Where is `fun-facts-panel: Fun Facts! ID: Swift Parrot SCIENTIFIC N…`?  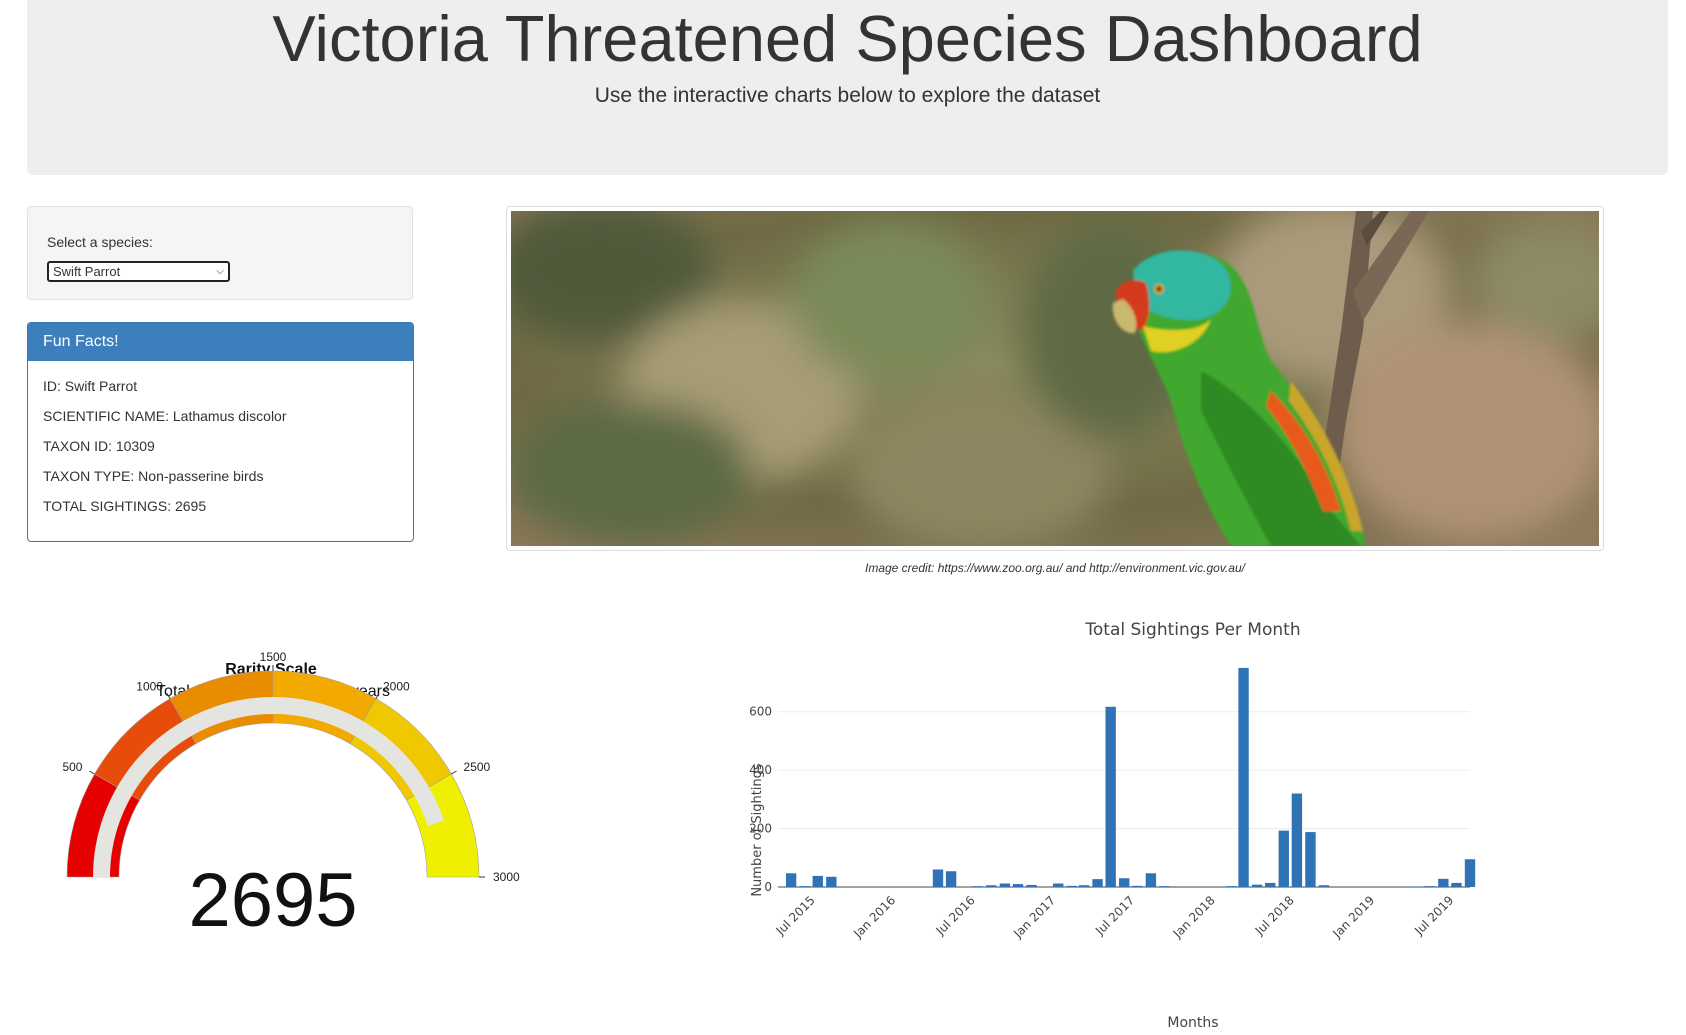 fun-facts-panel: Fun Facts! ID: Swift Parrot SCIENTIFIC N… is located at coordinates (220, 432).